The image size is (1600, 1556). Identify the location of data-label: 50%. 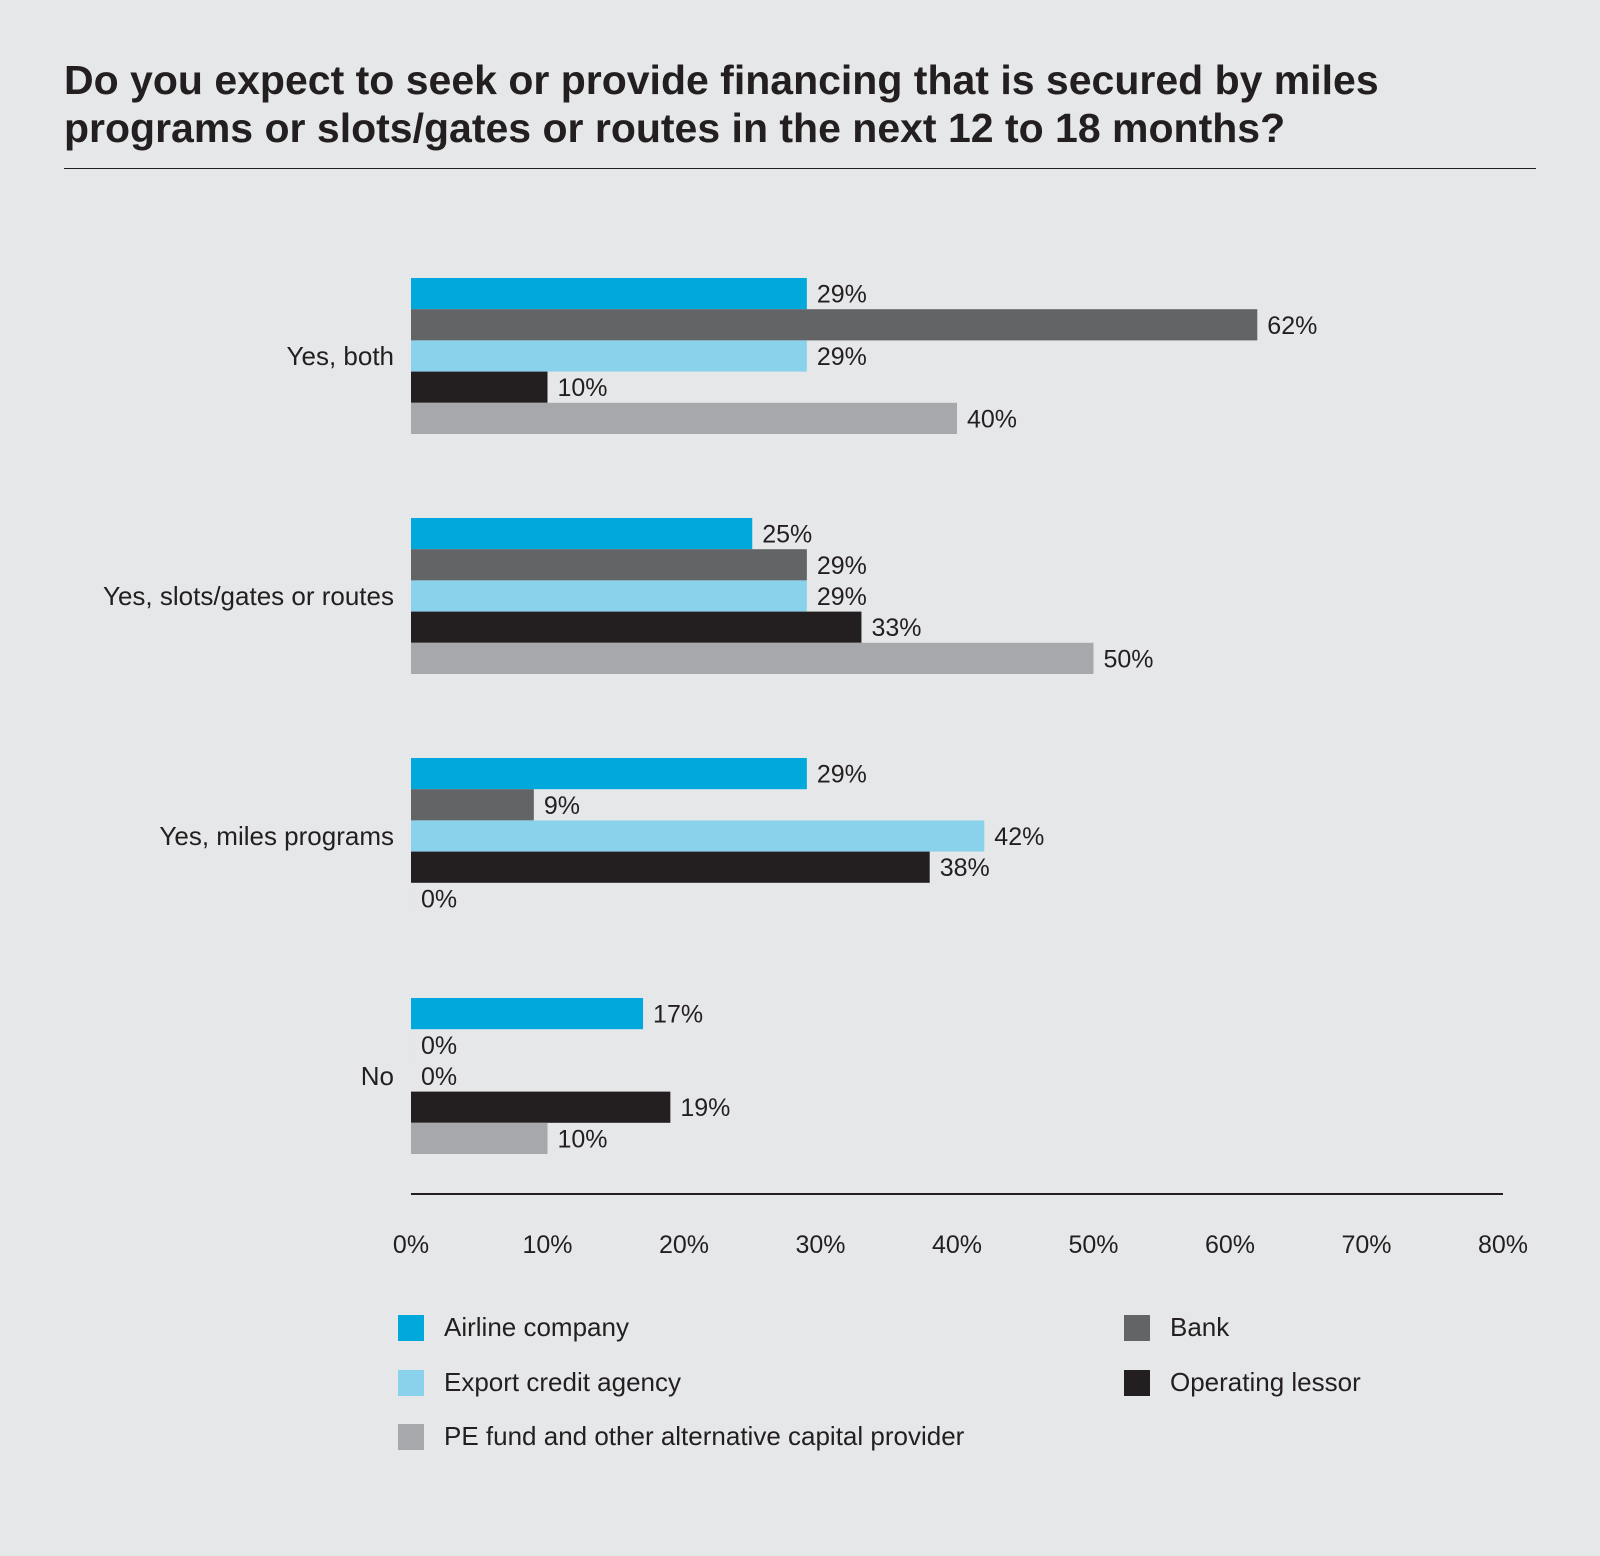
(1129, 659).